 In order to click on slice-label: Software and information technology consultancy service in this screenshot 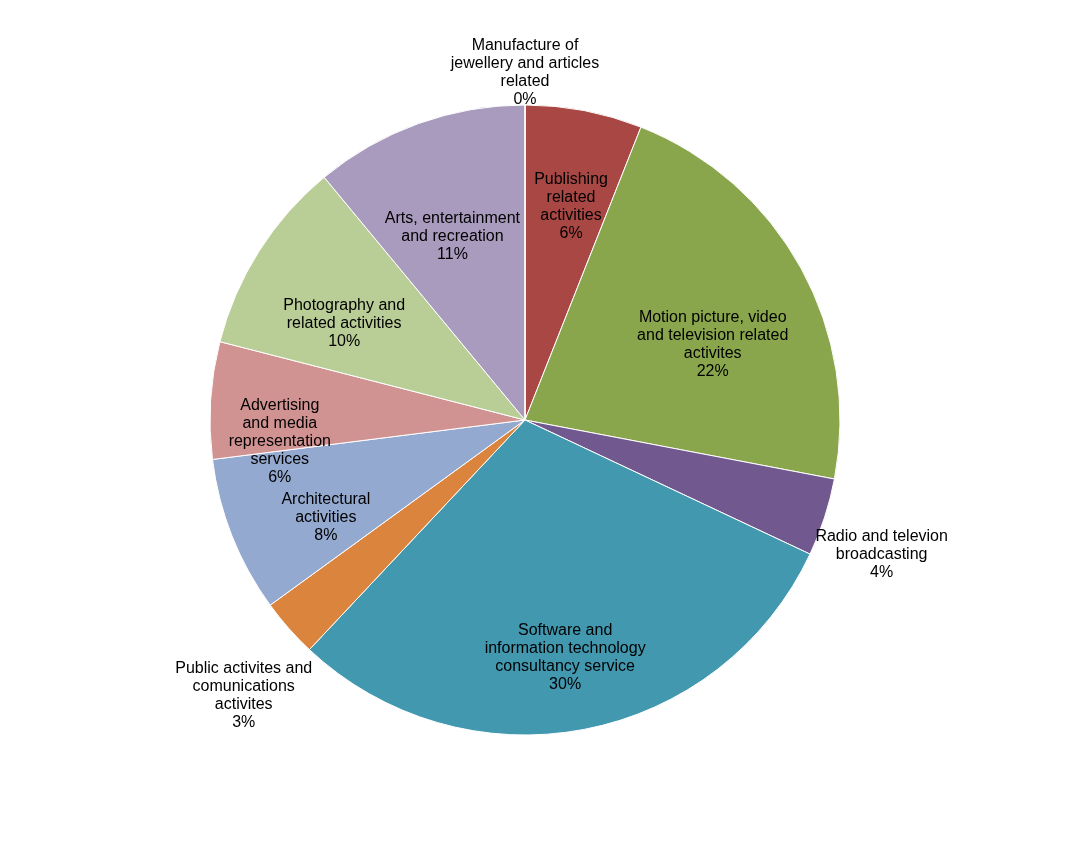, I will do `click(565, 648)`.